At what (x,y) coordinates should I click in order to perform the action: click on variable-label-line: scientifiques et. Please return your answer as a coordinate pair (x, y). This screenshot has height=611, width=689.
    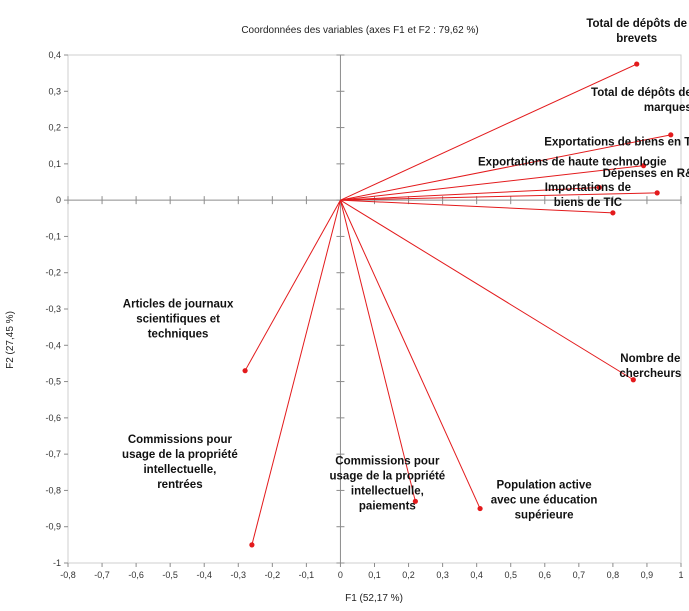
    Looking at the image, I should click on (178, 320).